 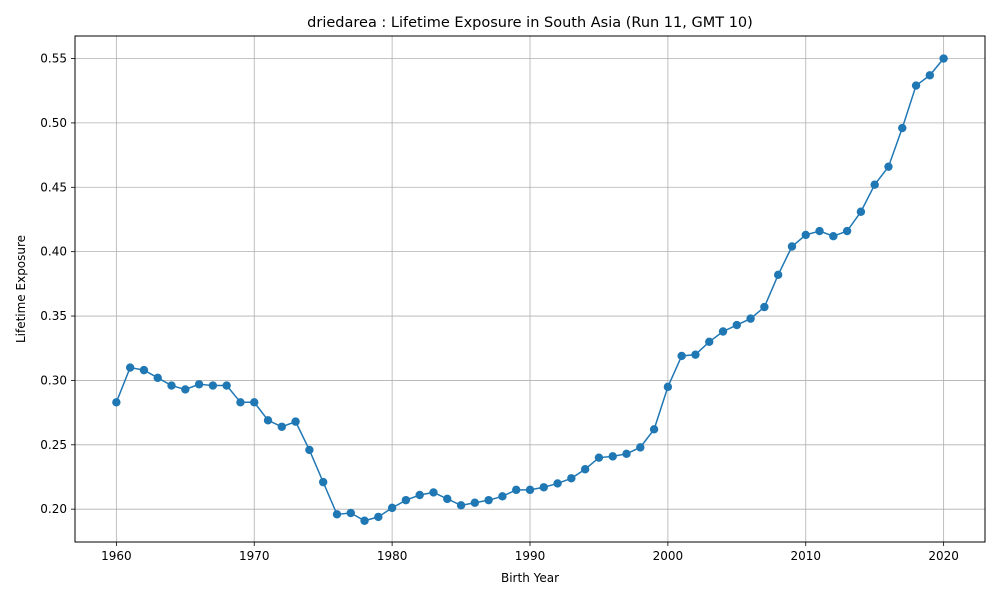 What do you see at coordinates (53, 380) in the screenshot?
I see `y-tick-label: 0.30` at bounding box center [53, 380].